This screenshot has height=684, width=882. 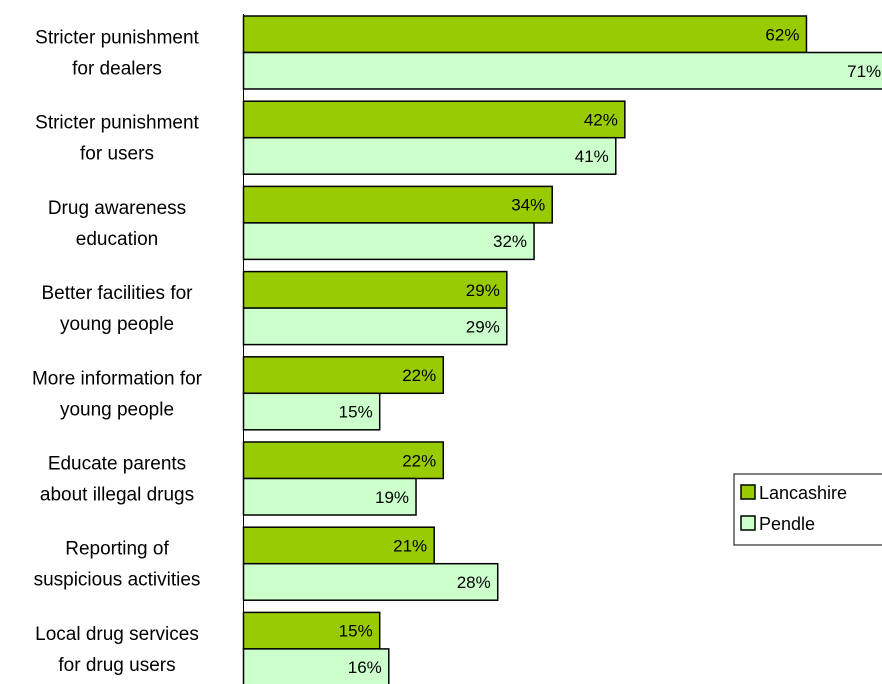 I want to click on legend: Lancashire Pendle, so click(x=807, y=509).